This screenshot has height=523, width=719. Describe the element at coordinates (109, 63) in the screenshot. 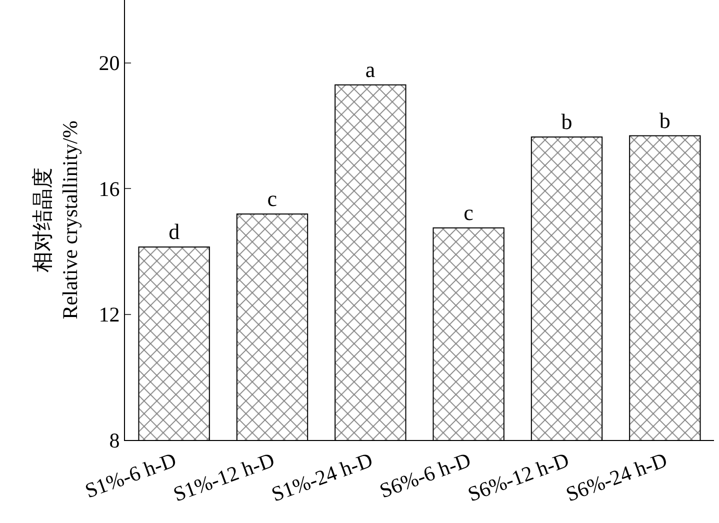

I see `y-tick-label: 20` at that location.